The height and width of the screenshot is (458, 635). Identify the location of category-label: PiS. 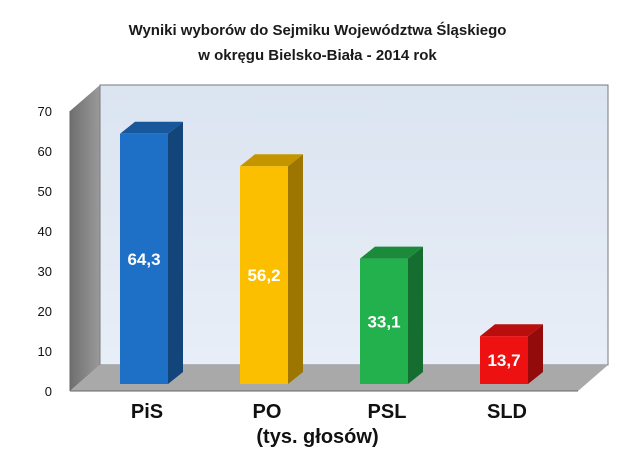
(147, 412).